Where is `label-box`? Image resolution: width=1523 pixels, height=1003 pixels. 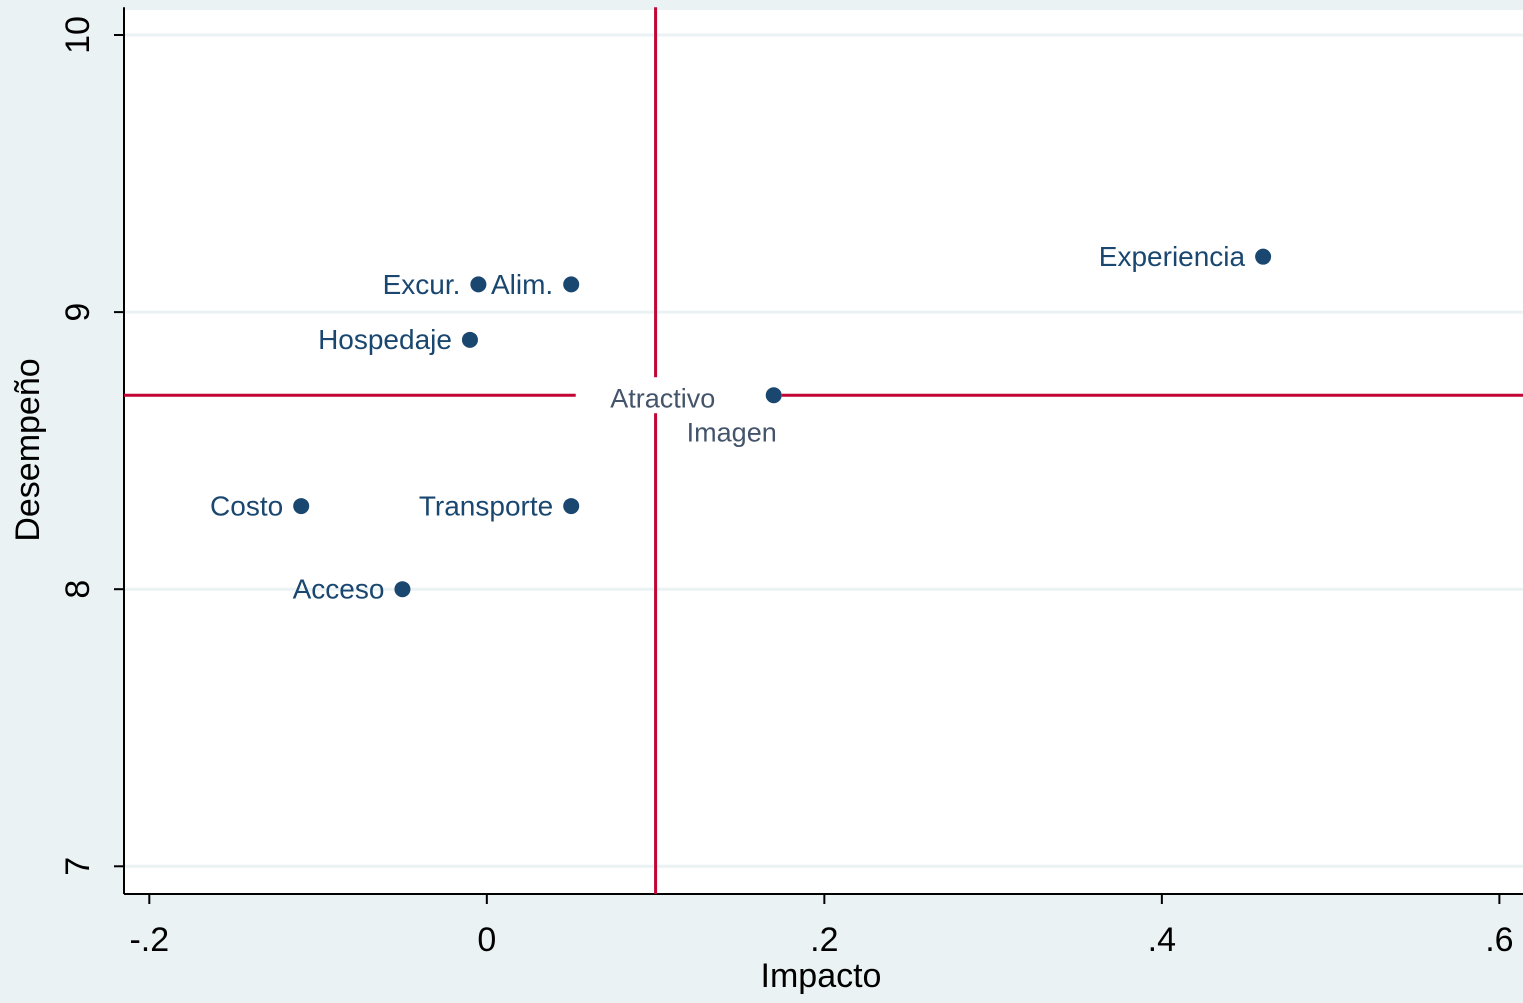 label-box is located at coordinates (678, 395).